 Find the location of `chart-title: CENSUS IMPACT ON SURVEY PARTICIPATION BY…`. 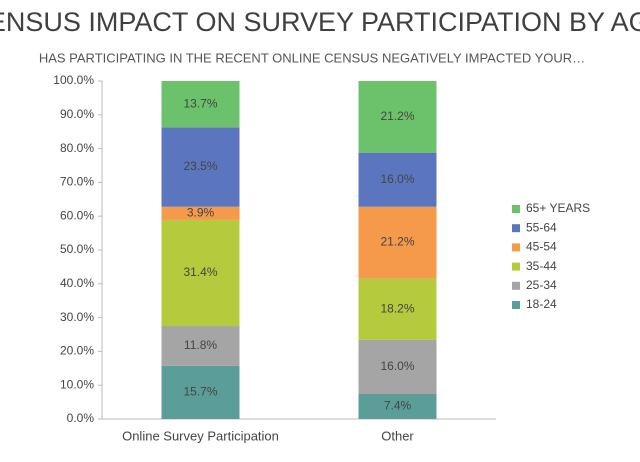

chart-title: CENSUS IMPACT ON SURVEY PARTICIPATION BY… is located at coordinates (320, 22).